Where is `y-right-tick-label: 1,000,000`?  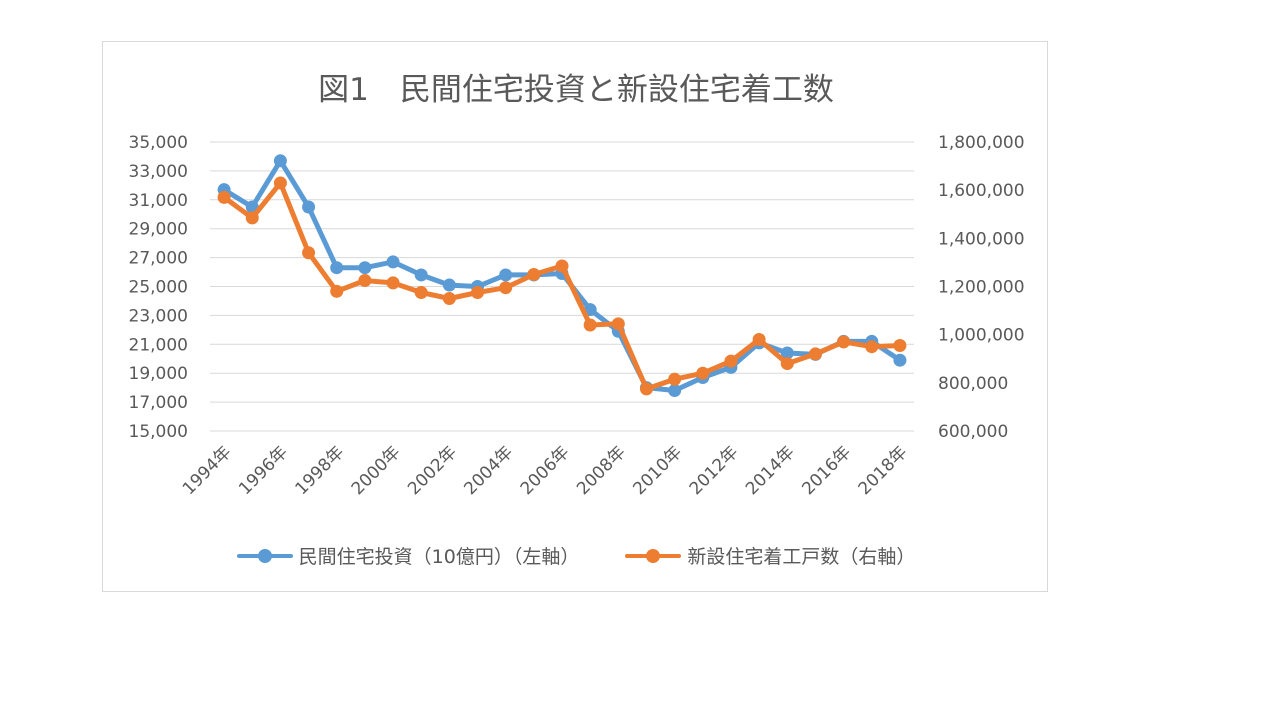
y-right-tick-label: 1,000,000 is located at coordinates (981, 336).